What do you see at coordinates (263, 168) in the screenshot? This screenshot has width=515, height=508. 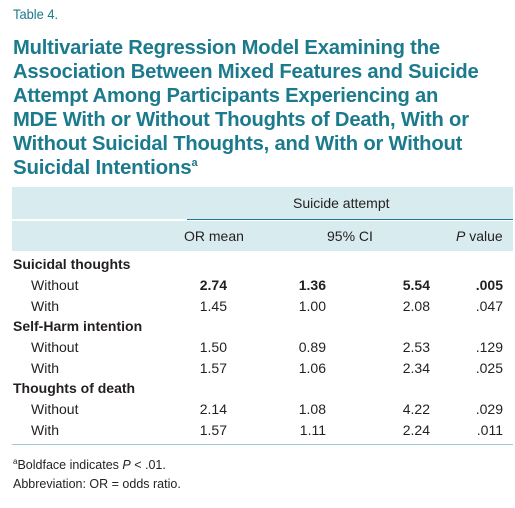 I see `caption-line-last: Suicidal Intentionsa` at bounding box center [263, 168].